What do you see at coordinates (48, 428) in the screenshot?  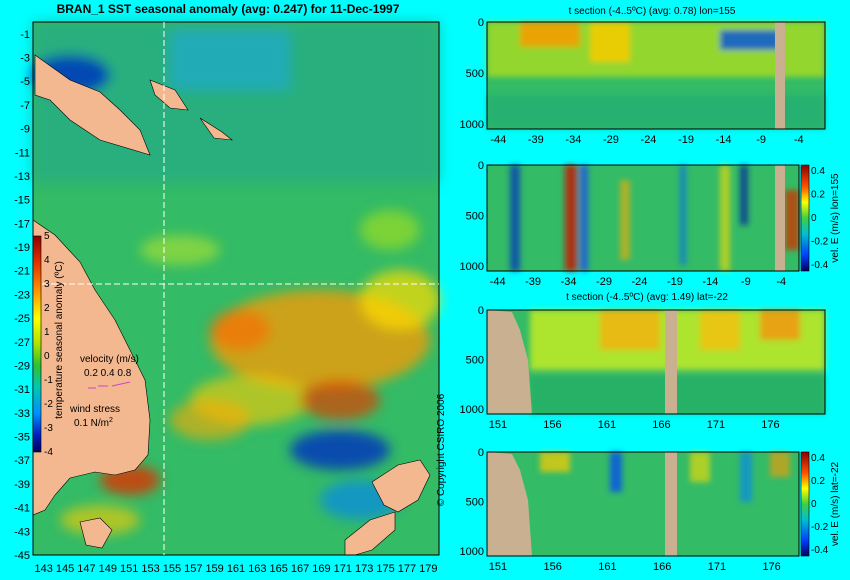 I see `colorbar-tick-label: -3` at bounding box center [48, 428].